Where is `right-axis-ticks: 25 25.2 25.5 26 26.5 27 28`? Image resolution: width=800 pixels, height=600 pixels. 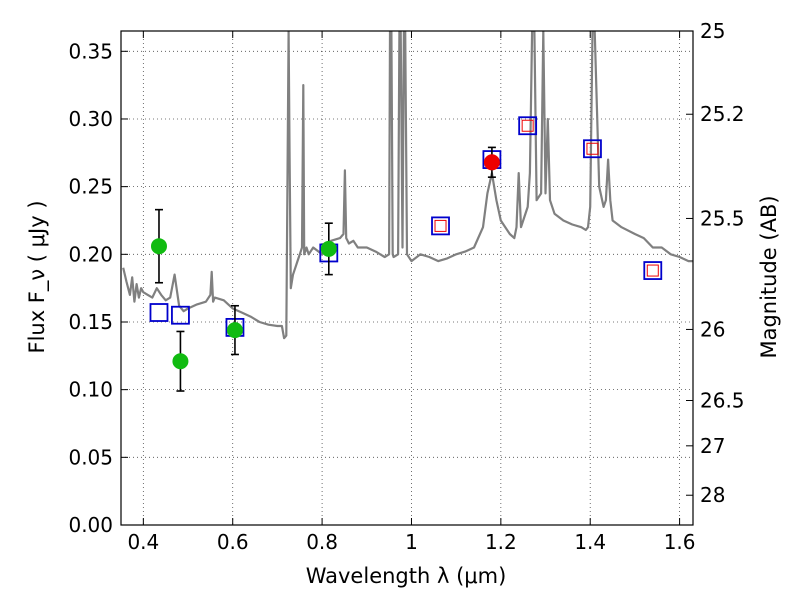
right-axis-ticks: 25 25.2 25.5 26 26.5 27 28 is located at coordinates (715, 263).